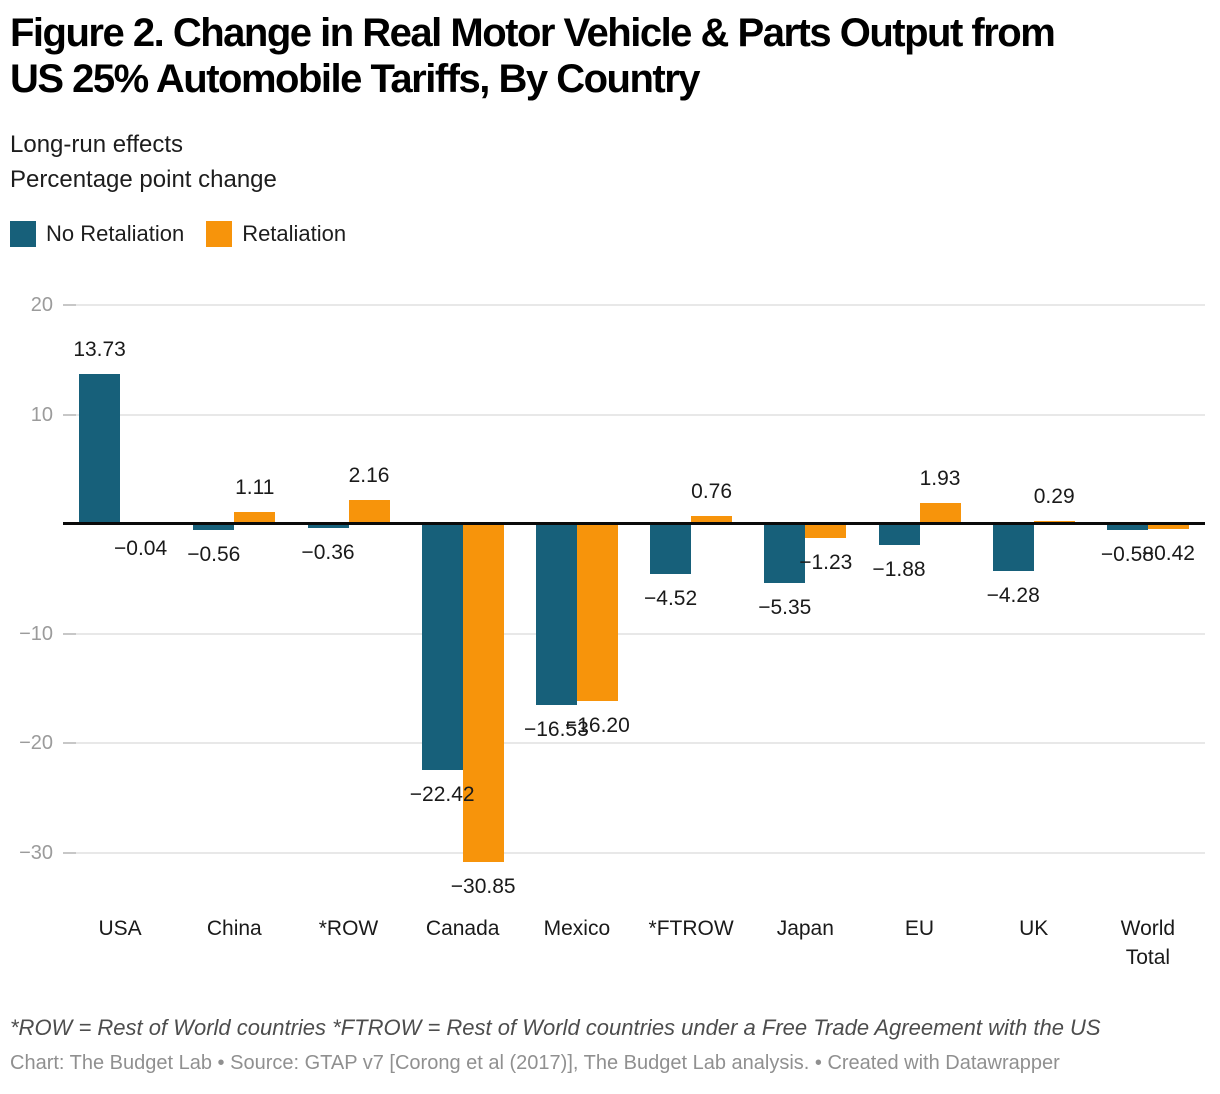 The height and width of the screenshot is (1094, 1220). Describe the element at coordinates (97, 144) in the screenshot. I see `subtitle-line-1: Long-run effects` at that location.